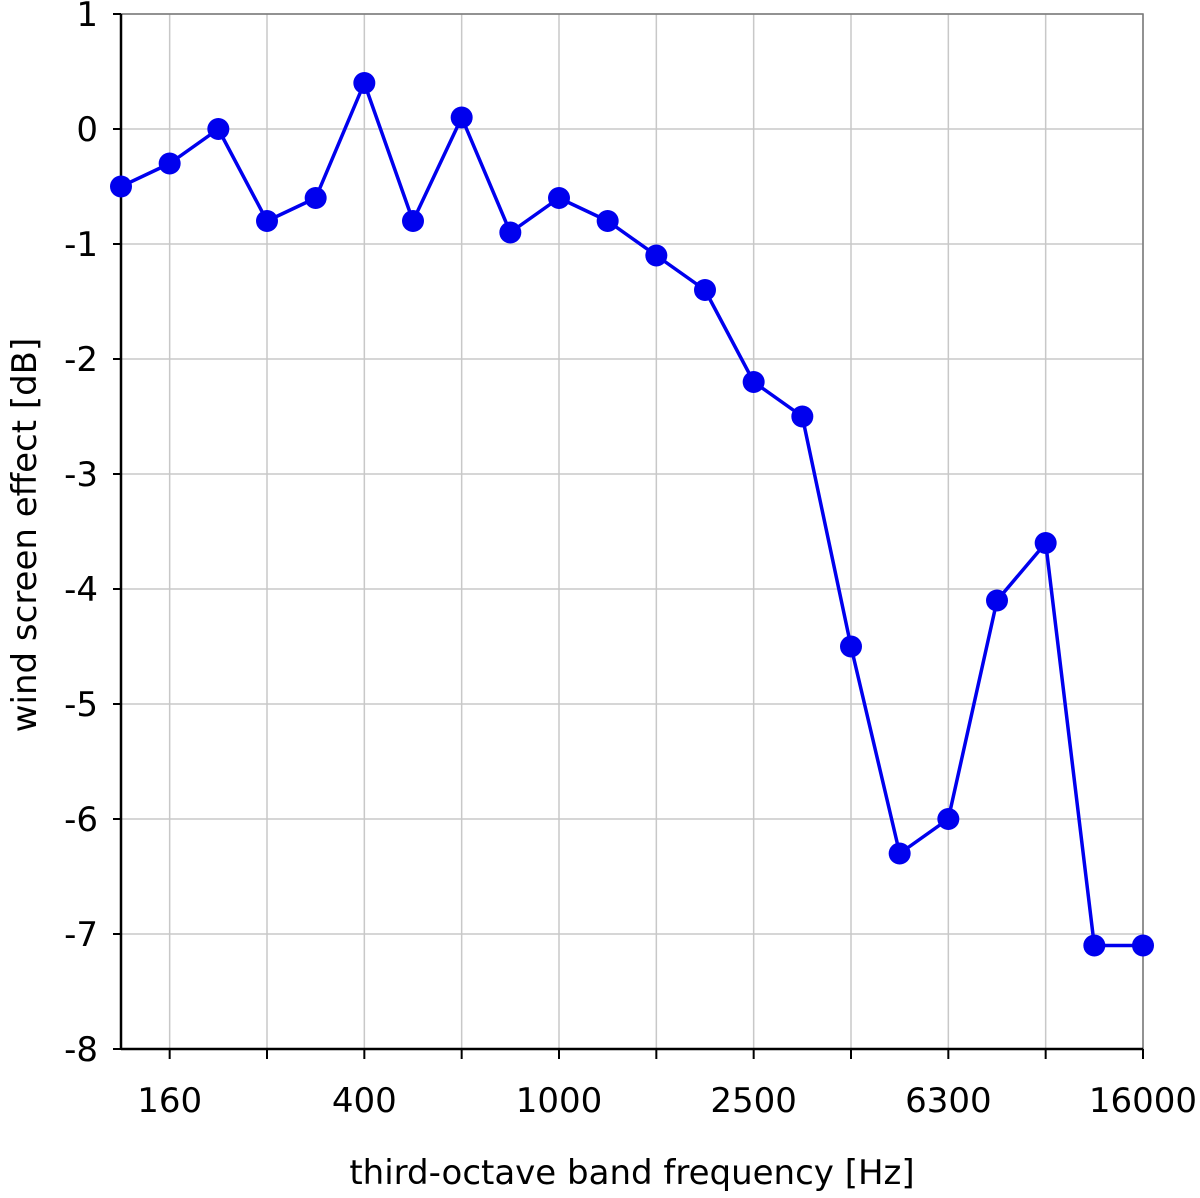 This screenshot has height=1198, width=1200. Describe the element at coordinates (81, 705) in the screenshot. I see `y-tick-label: -5` at that location.